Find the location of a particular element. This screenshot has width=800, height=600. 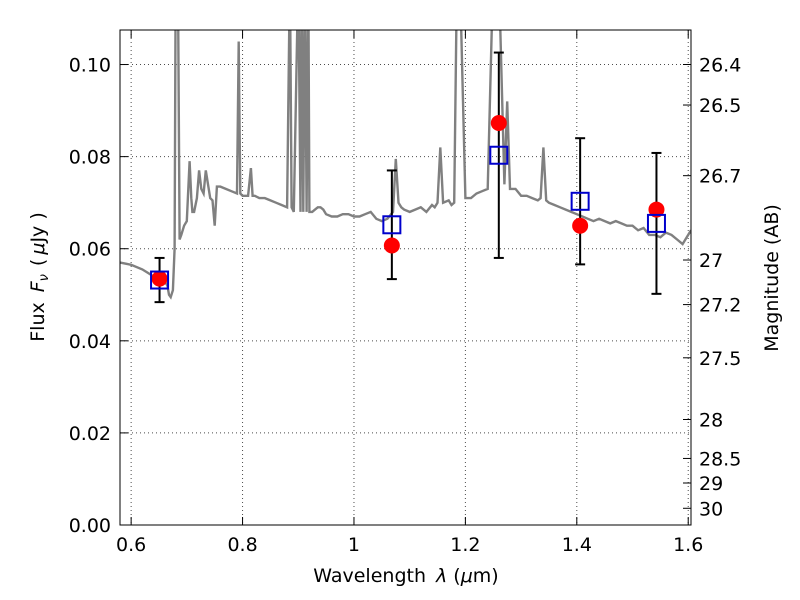

y2-tick-label: 26.5 is located at coordinates (720, 106).